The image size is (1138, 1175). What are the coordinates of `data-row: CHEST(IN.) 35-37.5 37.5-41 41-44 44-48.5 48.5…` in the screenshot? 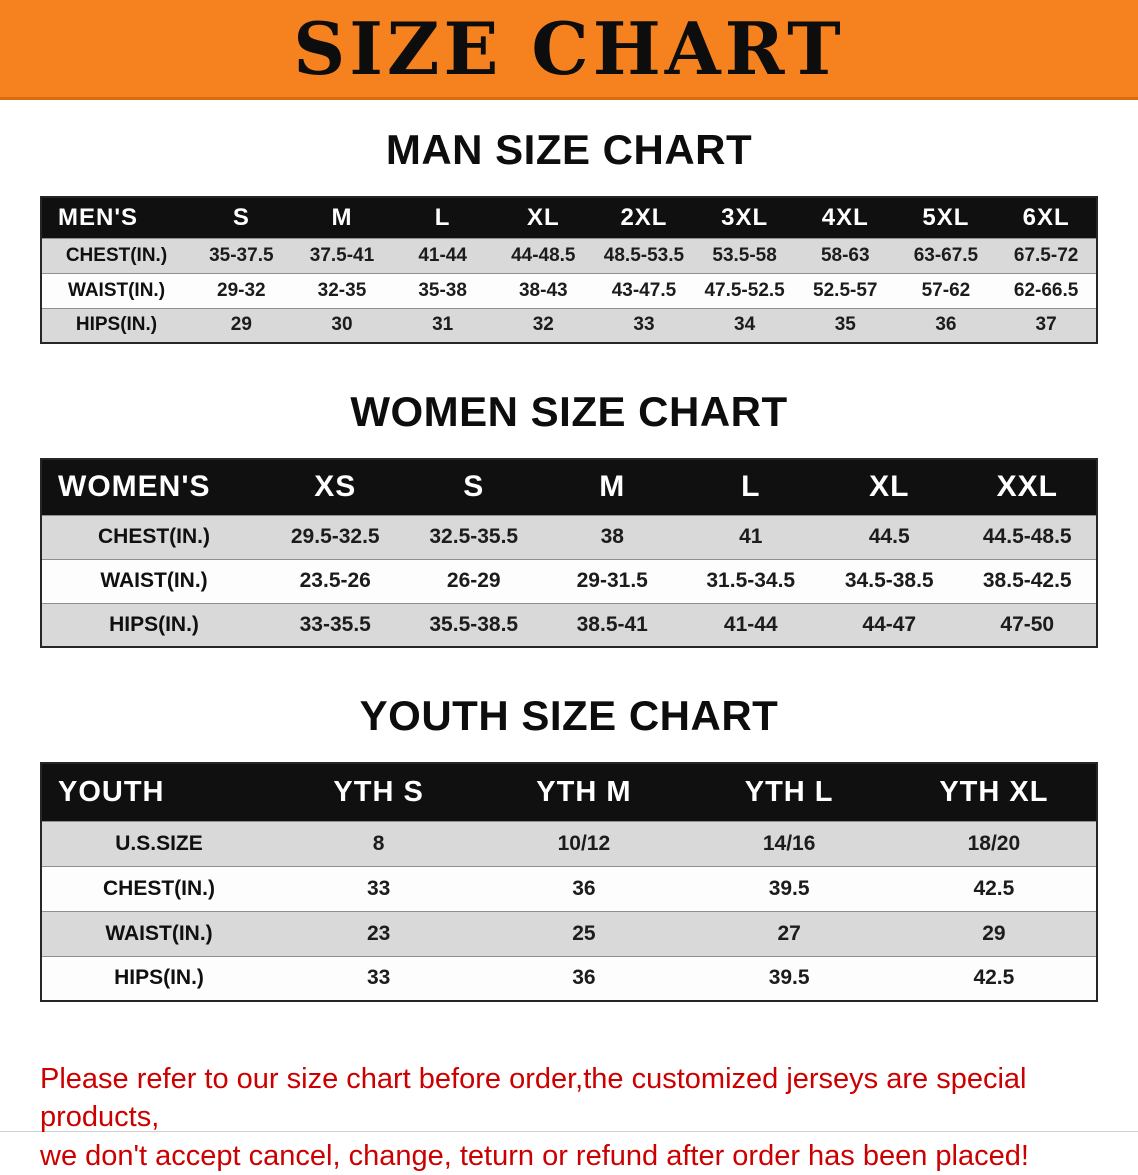 It's located at (569, 255).